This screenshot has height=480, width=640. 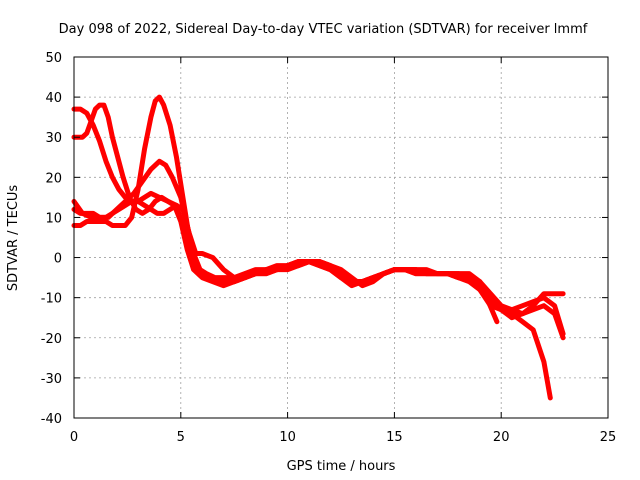 What do you see at coordinates (287, 437) in the screenshot?
I see `x-tick-label: 10` at bounding box center [287, 437].